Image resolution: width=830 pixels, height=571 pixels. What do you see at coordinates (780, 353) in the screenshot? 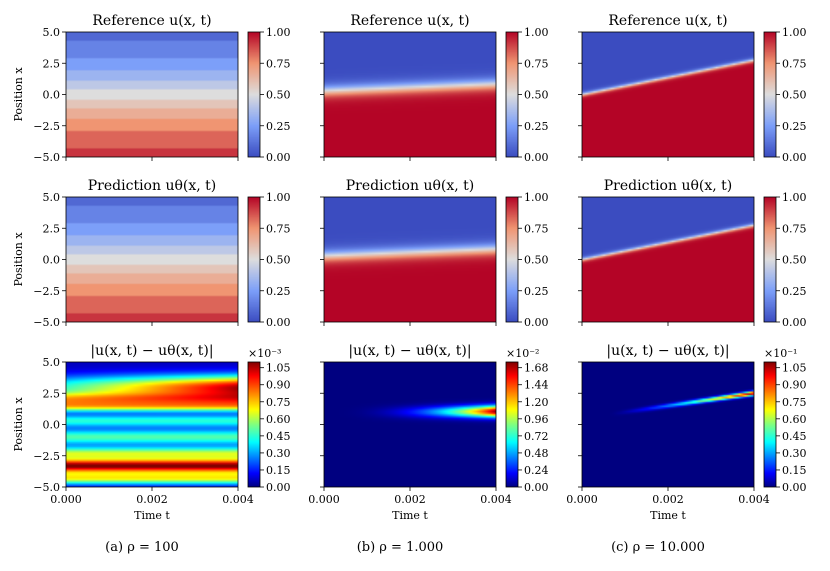
I see `colorbar-exponent: ×10⁻¹` at bounding box center [780, 353].